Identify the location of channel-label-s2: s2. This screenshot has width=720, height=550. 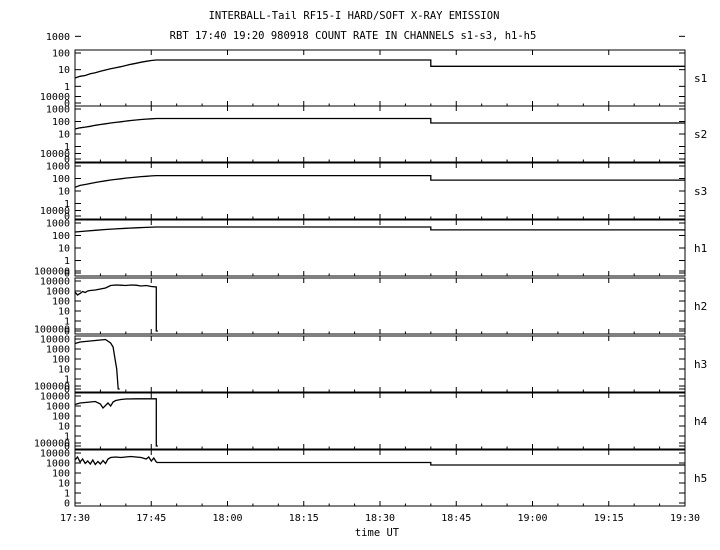
(700, 134).